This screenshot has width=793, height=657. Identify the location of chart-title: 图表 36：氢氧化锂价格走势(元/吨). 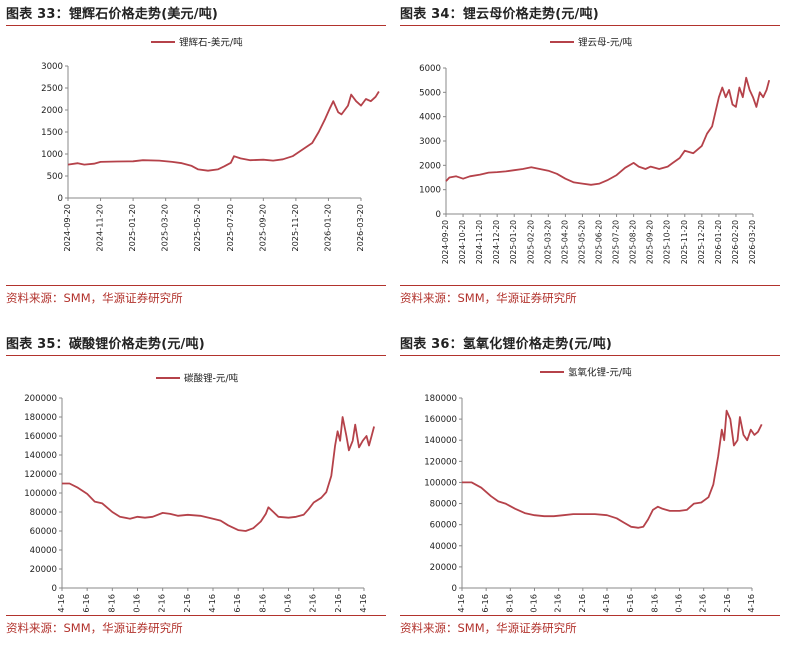
(506, 344).